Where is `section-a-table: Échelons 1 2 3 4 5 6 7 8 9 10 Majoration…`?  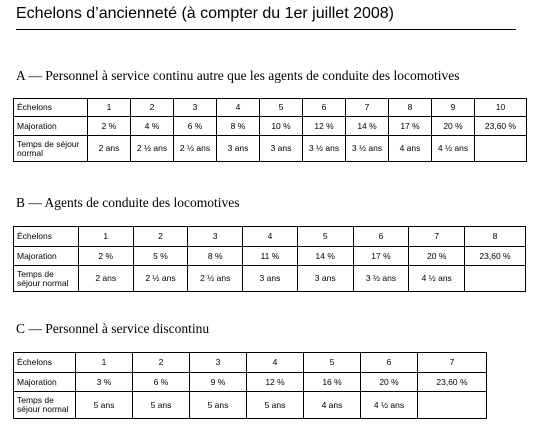 section-a-table: Échelons 1 2 3 4 5 6 7 8 9 10 Majoration… is located at coordinates (270, 130).